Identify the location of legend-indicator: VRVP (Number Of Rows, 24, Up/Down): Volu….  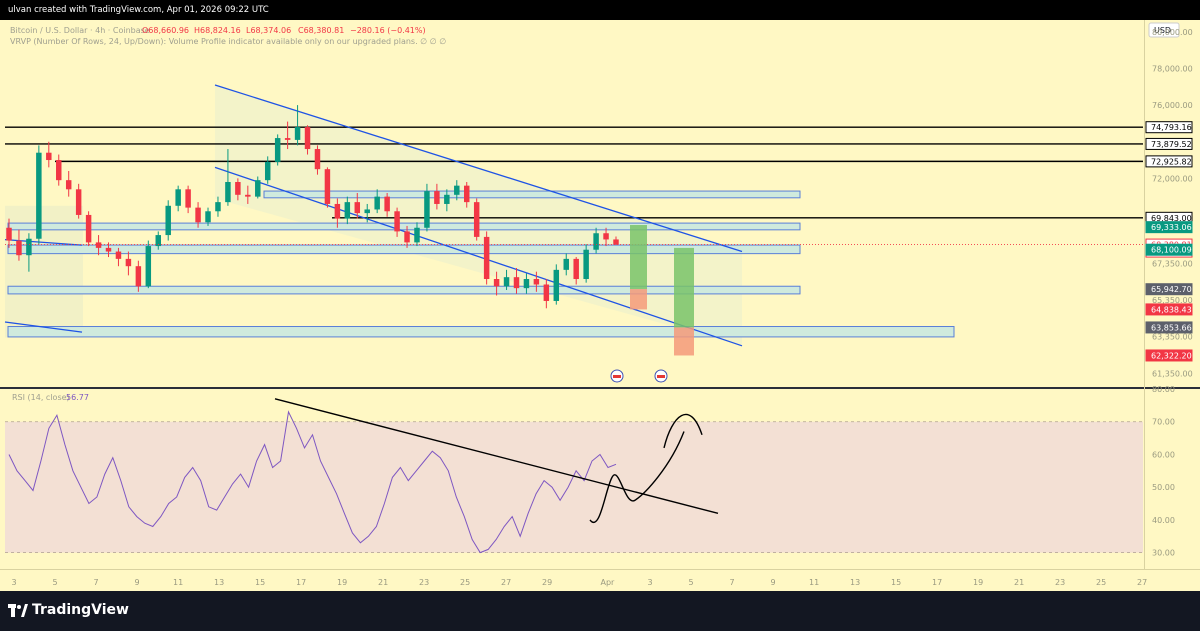
(228, 41).